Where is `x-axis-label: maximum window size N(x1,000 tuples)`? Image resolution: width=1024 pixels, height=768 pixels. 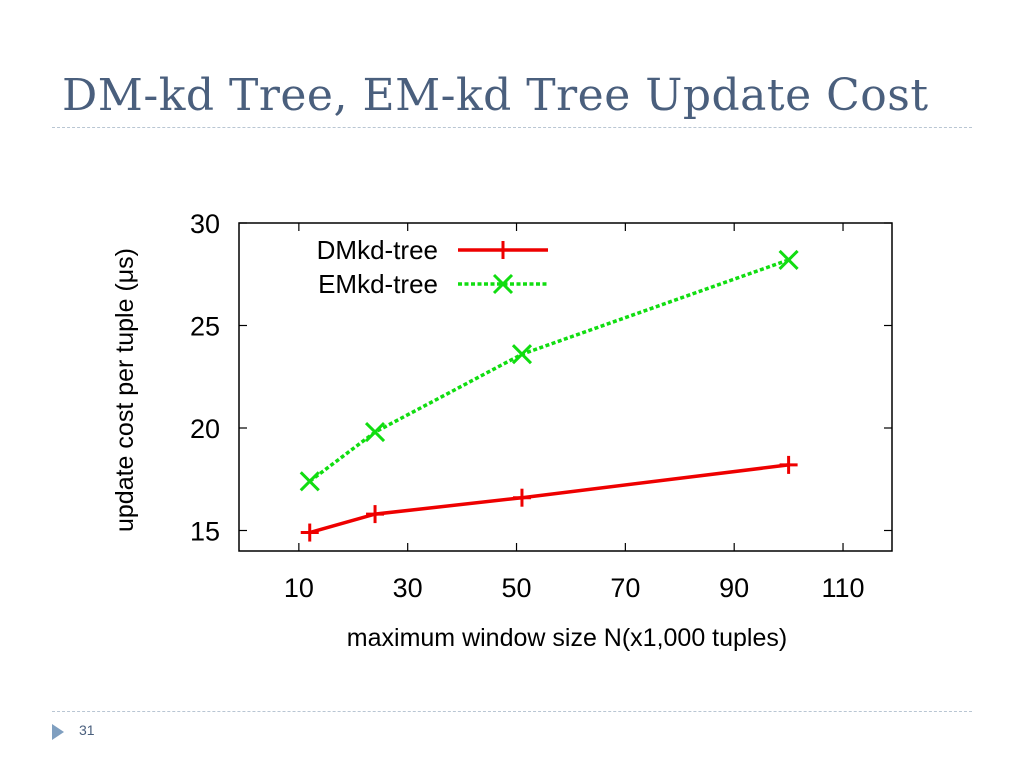
x-axis-label: maximum window size N(x1,000 tuples) is located at coordinates (567, 638).